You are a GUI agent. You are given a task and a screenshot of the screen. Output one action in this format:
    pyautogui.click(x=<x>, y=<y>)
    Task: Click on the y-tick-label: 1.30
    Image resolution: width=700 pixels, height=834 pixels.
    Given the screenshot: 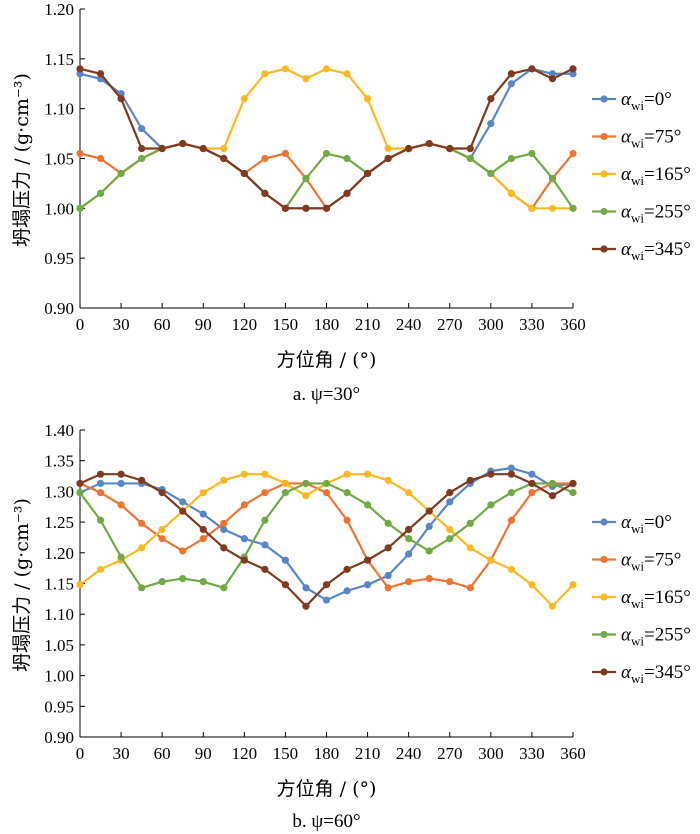 What is the action you would take?
    pyautogui.click(x=59, y=491)
    